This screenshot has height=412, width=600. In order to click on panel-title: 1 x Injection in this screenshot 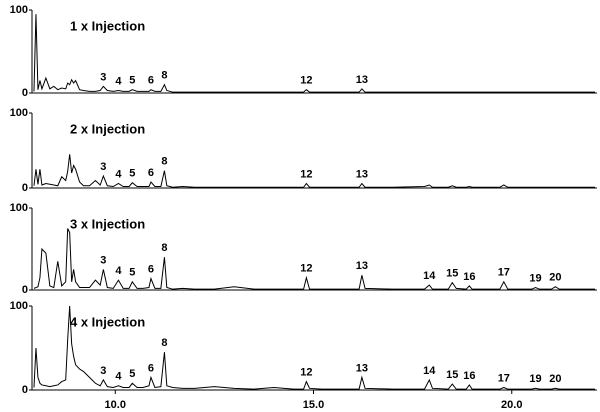, I will do `click(107, 25)`.